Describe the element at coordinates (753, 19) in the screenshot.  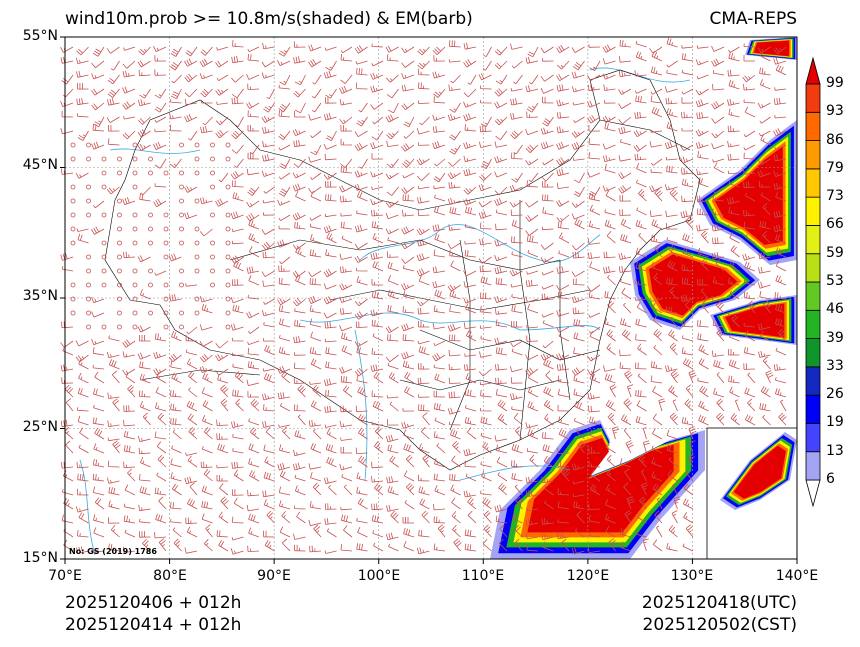
I see `model-name: CMA-REPS` at that location.